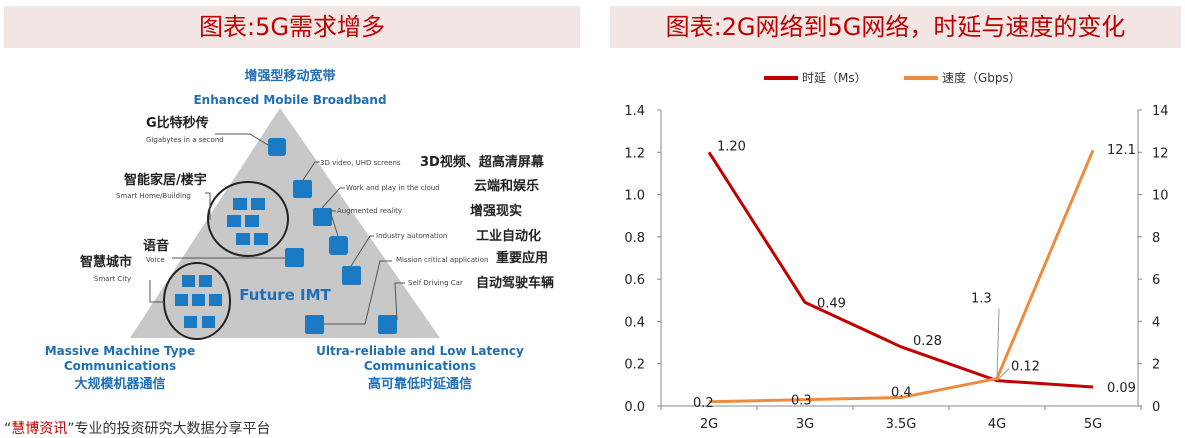 The width and height of the screenshot is (1185, 438). What do you see at coordinates (482, 162) in the screenshot?
I see `video-cn-label: 3D视频、超高清屏幕` at bounding box center [482, 162].